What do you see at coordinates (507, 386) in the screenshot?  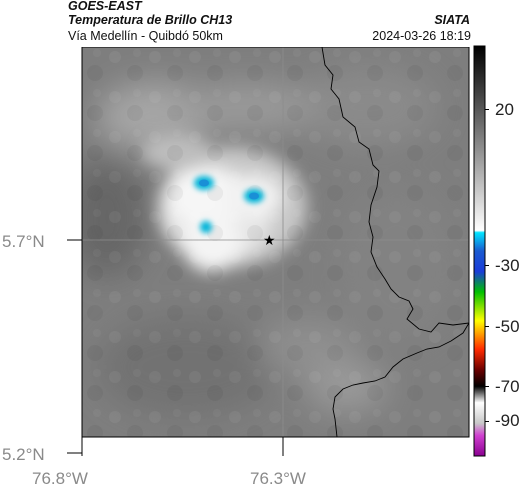 I see `colorbar-label: -70` at bounding box center [507, 386].